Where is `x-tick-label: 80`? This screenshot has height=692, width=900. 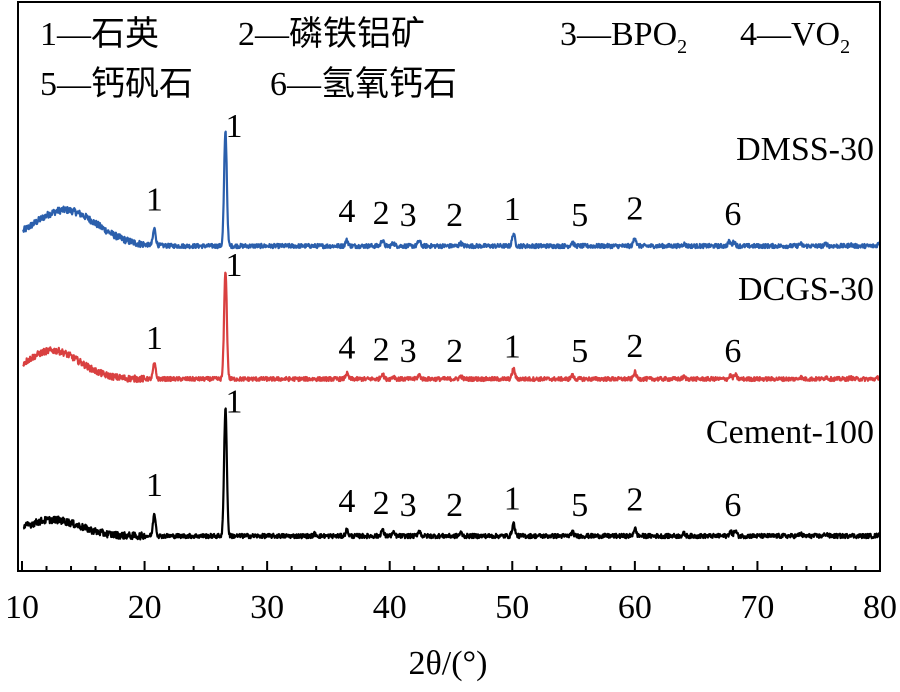 x-tick-label: 80 is located at coordinates (880, 607).